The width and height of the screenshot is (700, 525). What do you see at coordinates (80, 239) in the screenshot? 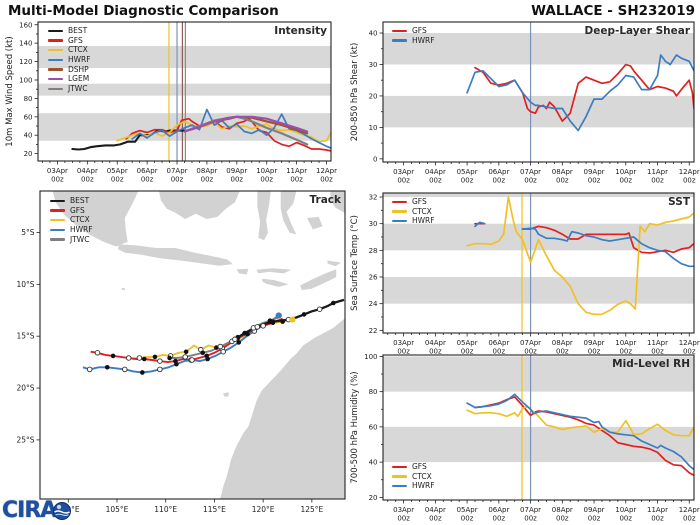
I see `legend-label: JTWC` at bounding box center [80, 239].